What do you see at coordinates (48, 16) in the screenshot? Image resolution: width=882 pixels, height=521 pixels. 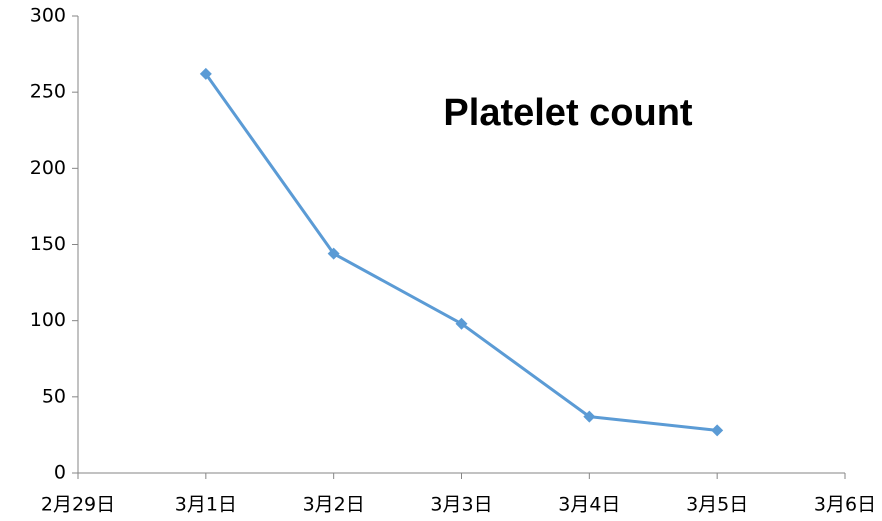 I see `y-tick-label: 300` at bounding box center [48, 16].